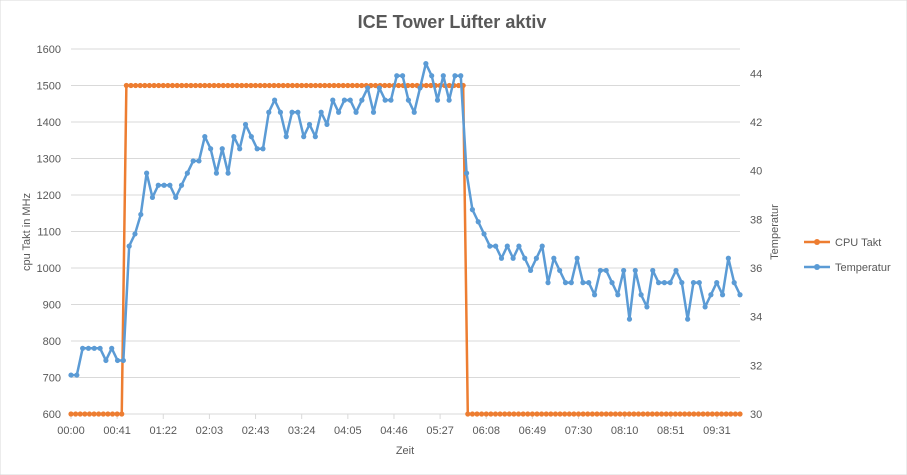 The image size is (907, 475). I want to click on y-tick-label: 600, so click(52, 415).